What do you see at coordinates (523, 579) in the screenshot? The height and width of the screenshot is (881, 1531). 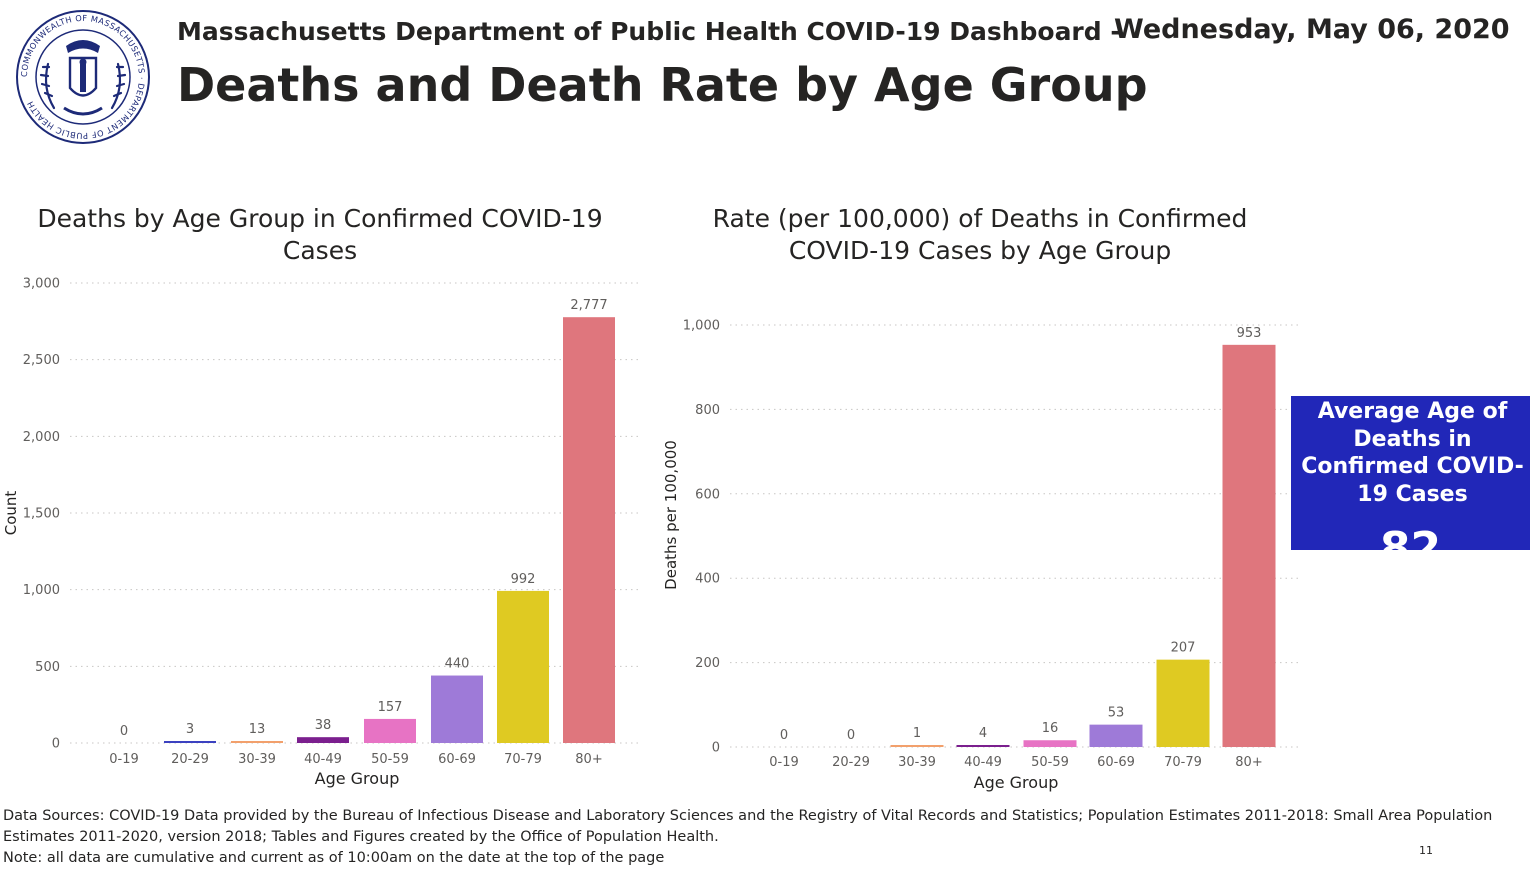 I see `data-label: 992` at bounding box center [523, 579].